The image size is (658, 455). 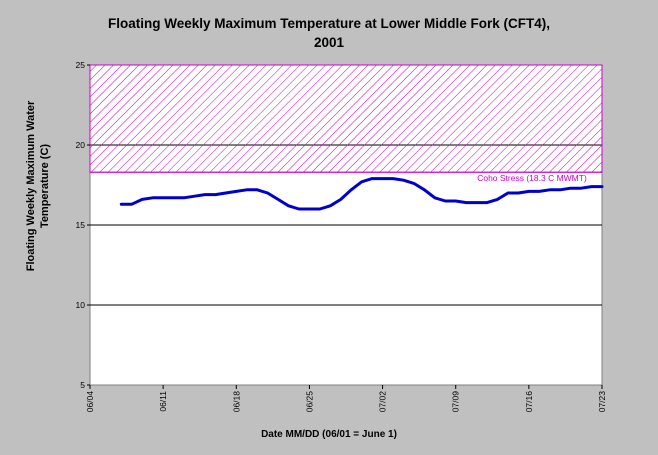 What do you see at coordinates (329, 42) in the screenshot?
I see `chart-title-line-2: 2001` at bounding box center [329, 42].